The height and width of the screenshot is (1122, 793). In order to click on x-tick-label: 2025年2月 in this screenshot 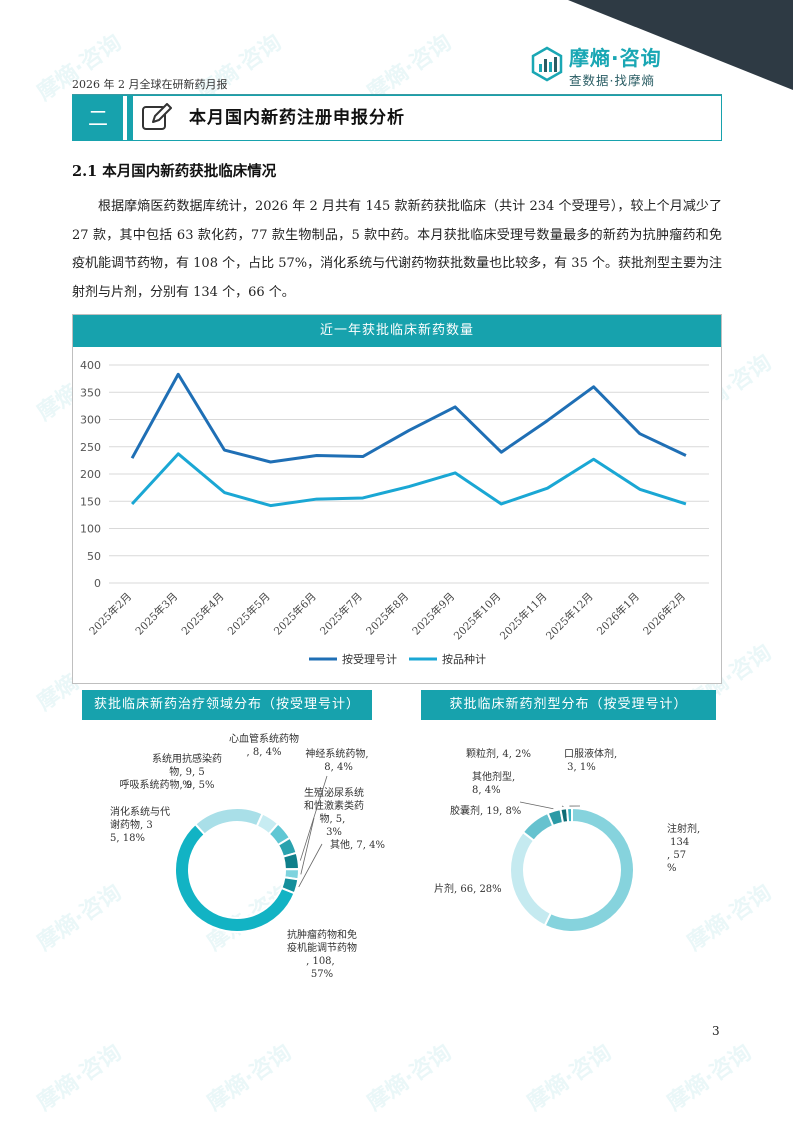, I will do `click(111, 614)`.